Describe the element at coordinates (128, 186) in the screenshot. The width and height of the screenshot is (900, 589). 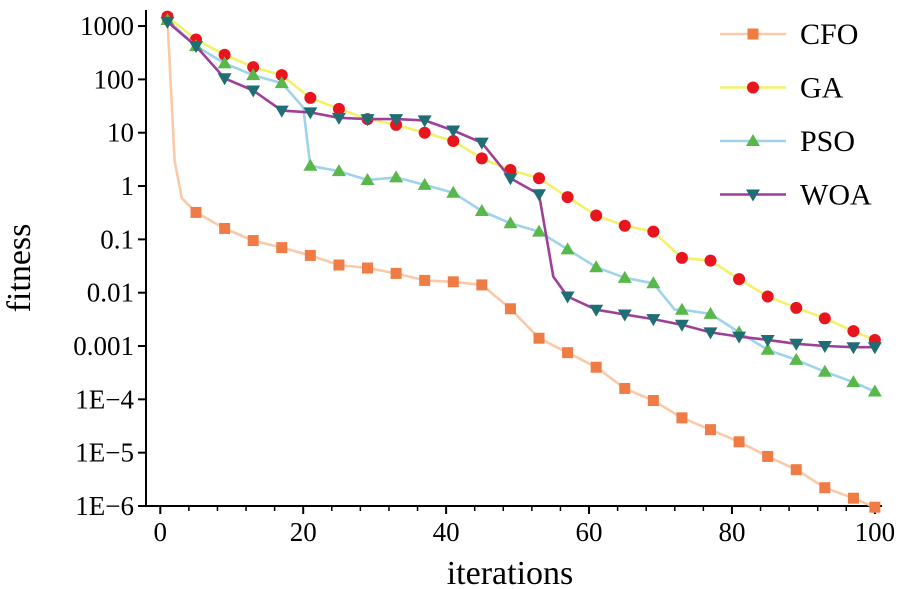
I see `y-tick-label: 1` at that location.